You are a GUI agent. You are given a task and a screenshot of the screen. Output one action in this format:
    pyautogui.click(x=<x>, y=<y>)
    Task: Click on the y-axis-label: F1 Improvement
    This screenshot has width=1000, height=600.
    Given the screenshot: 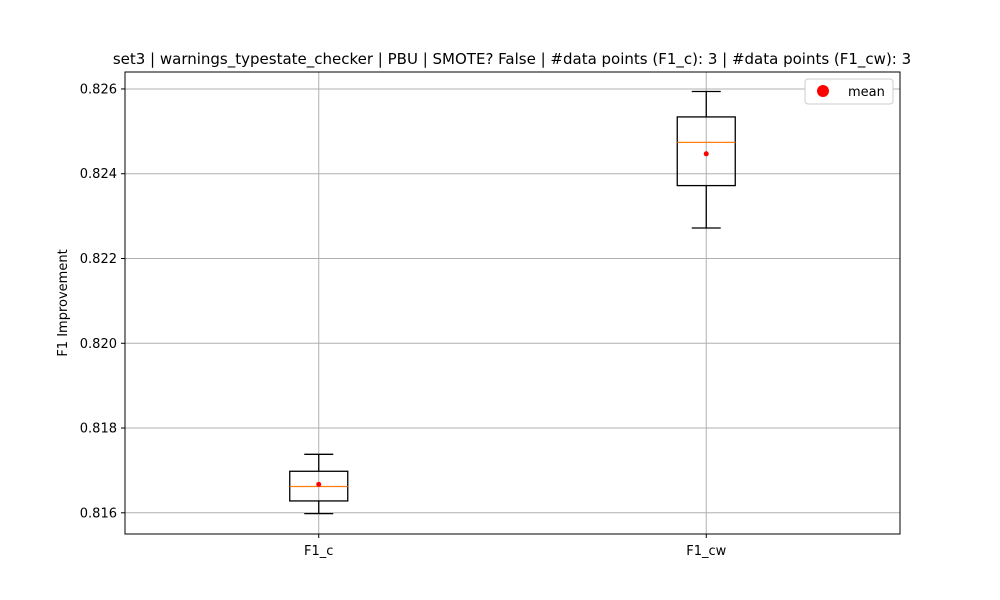 What is the action you would take?
    pyautogui.click(x=63, y=302)
    